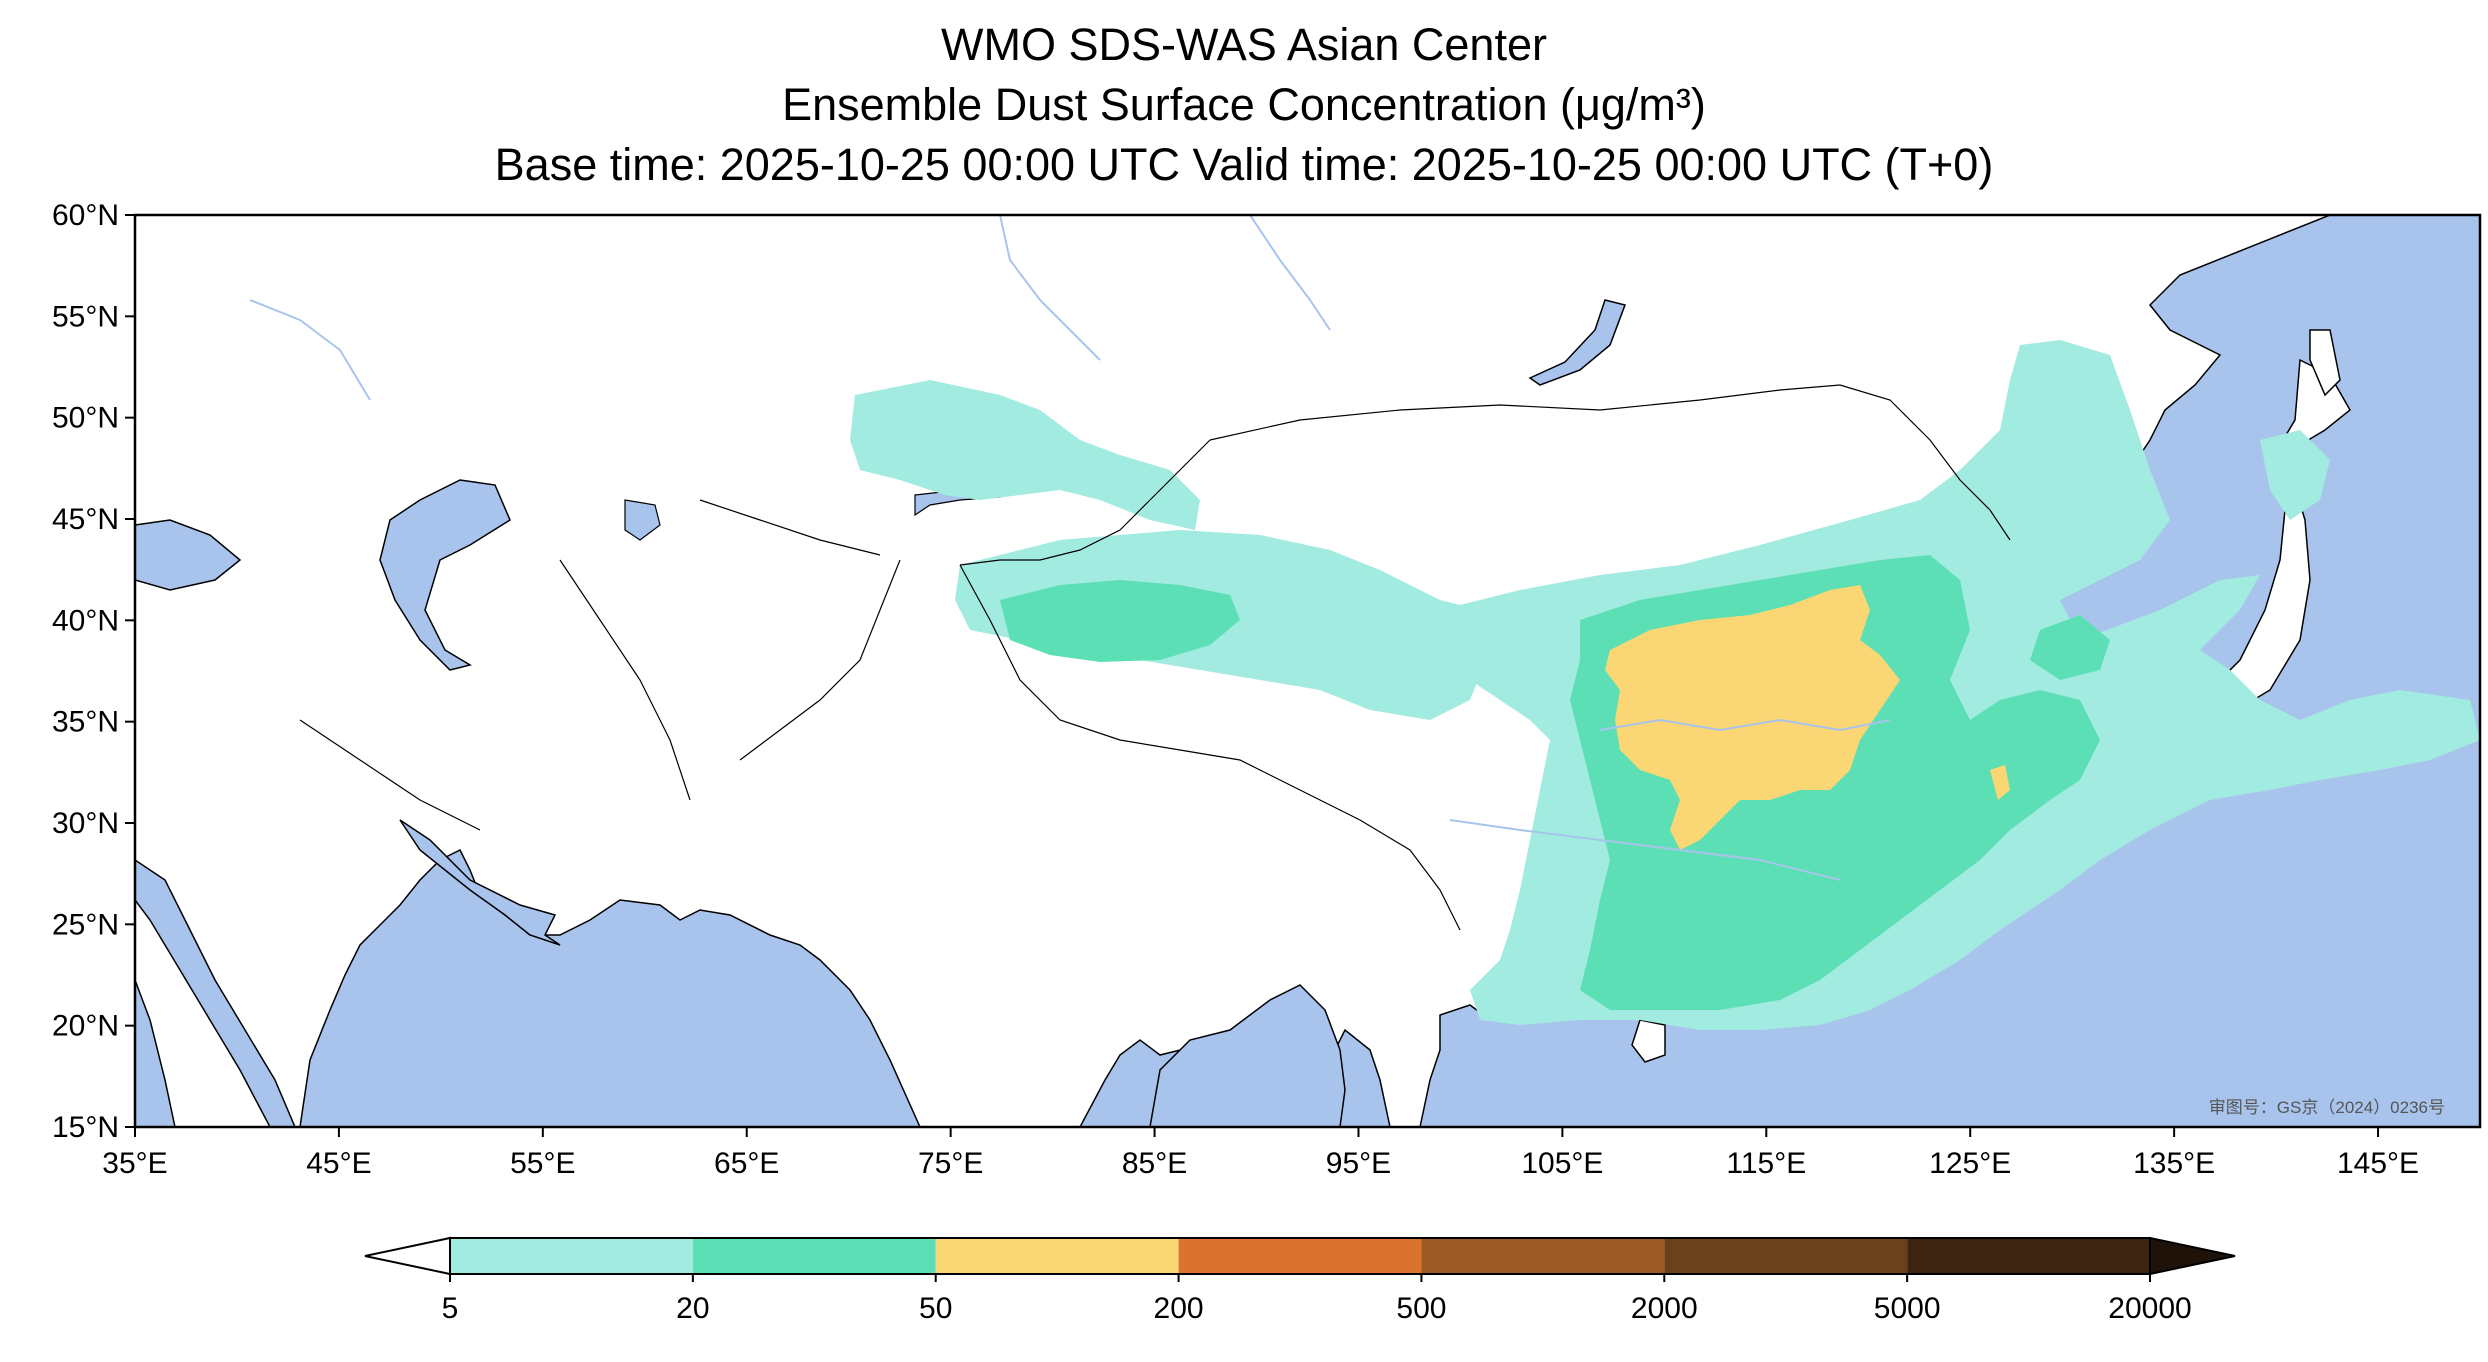  Describe the element at coordinates (85, 316) in the screenshot. I see `lat-tick-label: 55°N` at that location.